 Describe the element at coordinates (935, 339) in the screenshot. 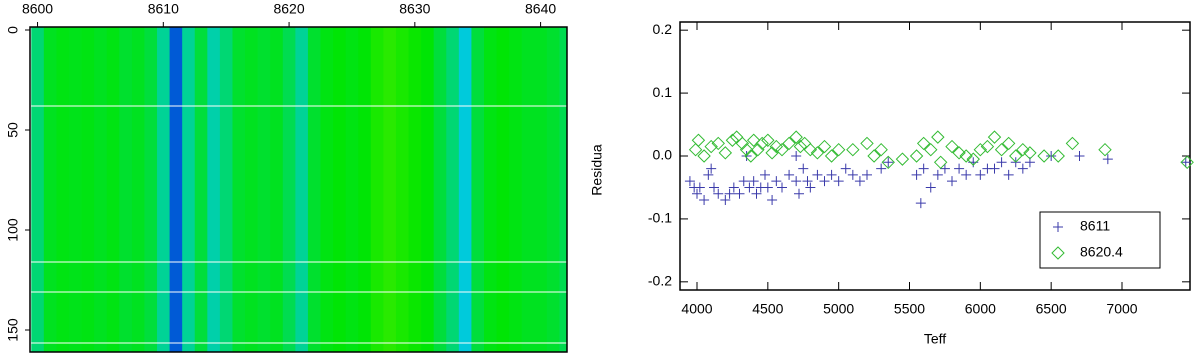

I see `x-axis-label: Teff` at that location.